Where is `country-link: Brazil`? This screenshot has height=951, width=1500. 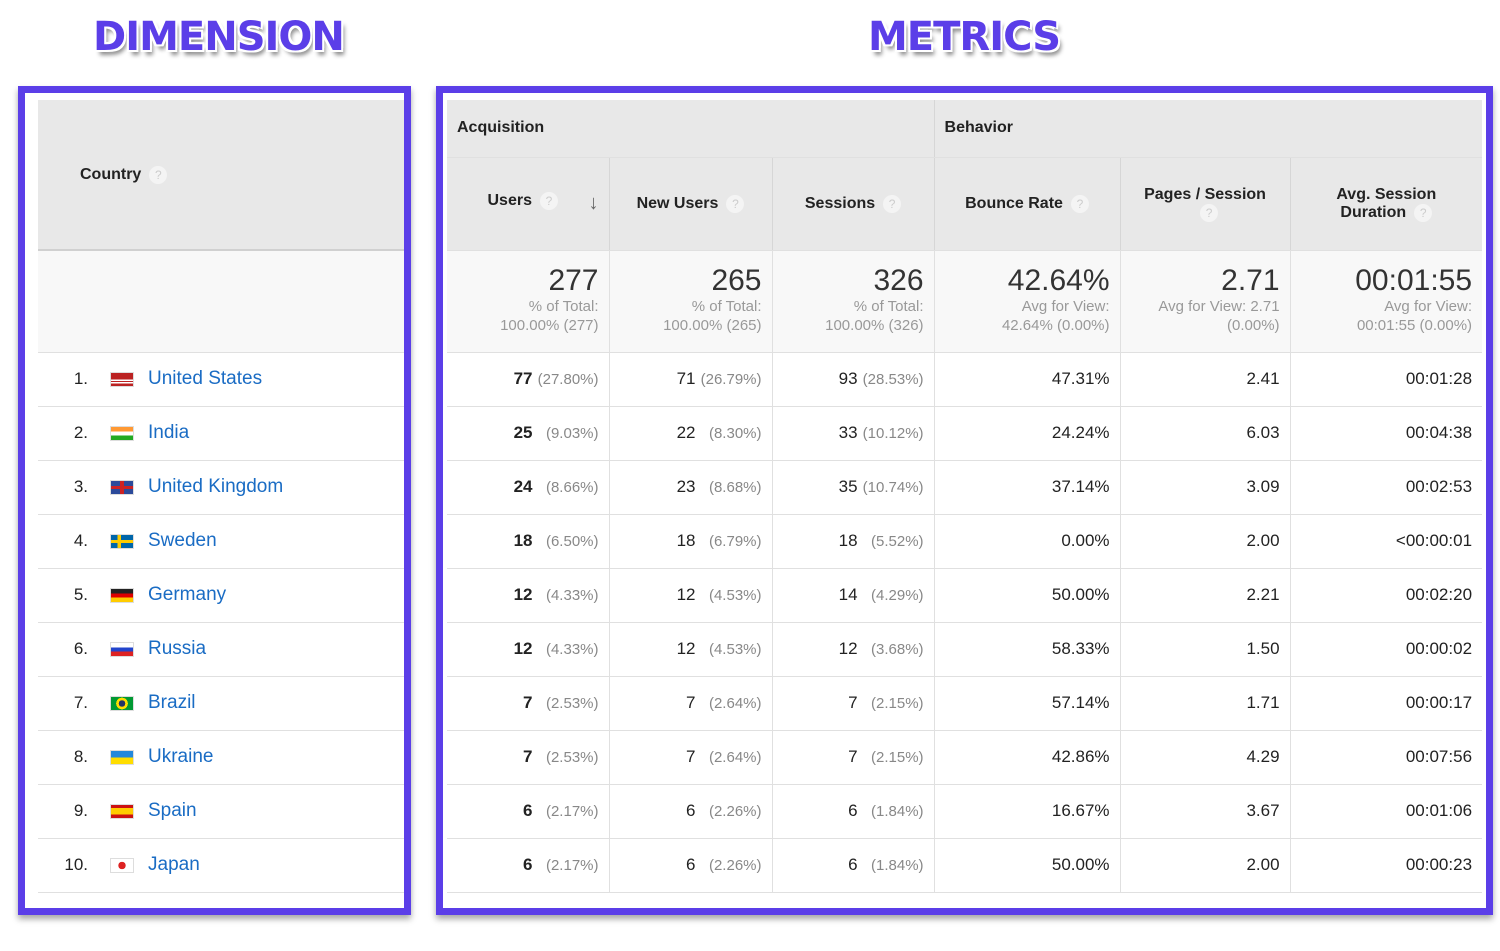 country-link: Brazil is located at coordinates (172, 702).